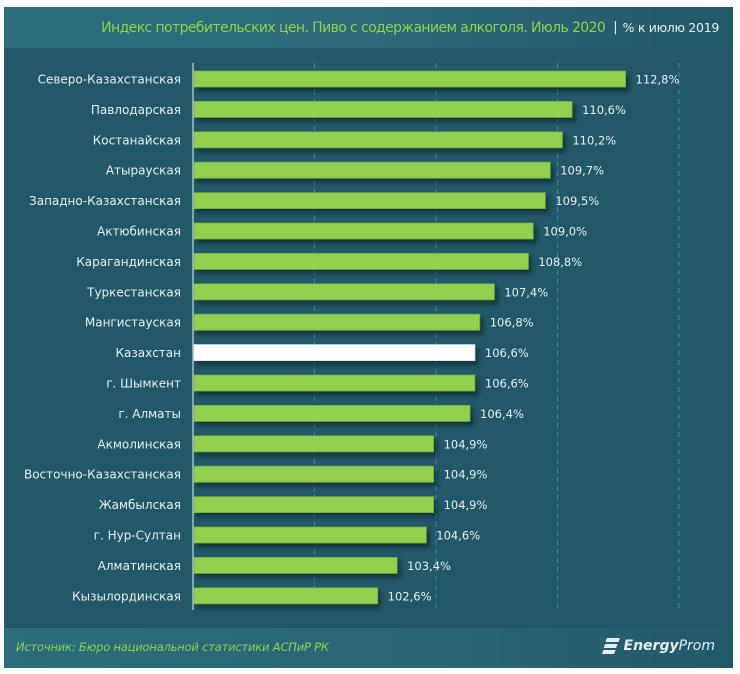 The image size is (740, 674). What do you see at coordinates (658, 80) in the screenshot?
I see `value-label: 112,8%` at bounding box center [658, 80].